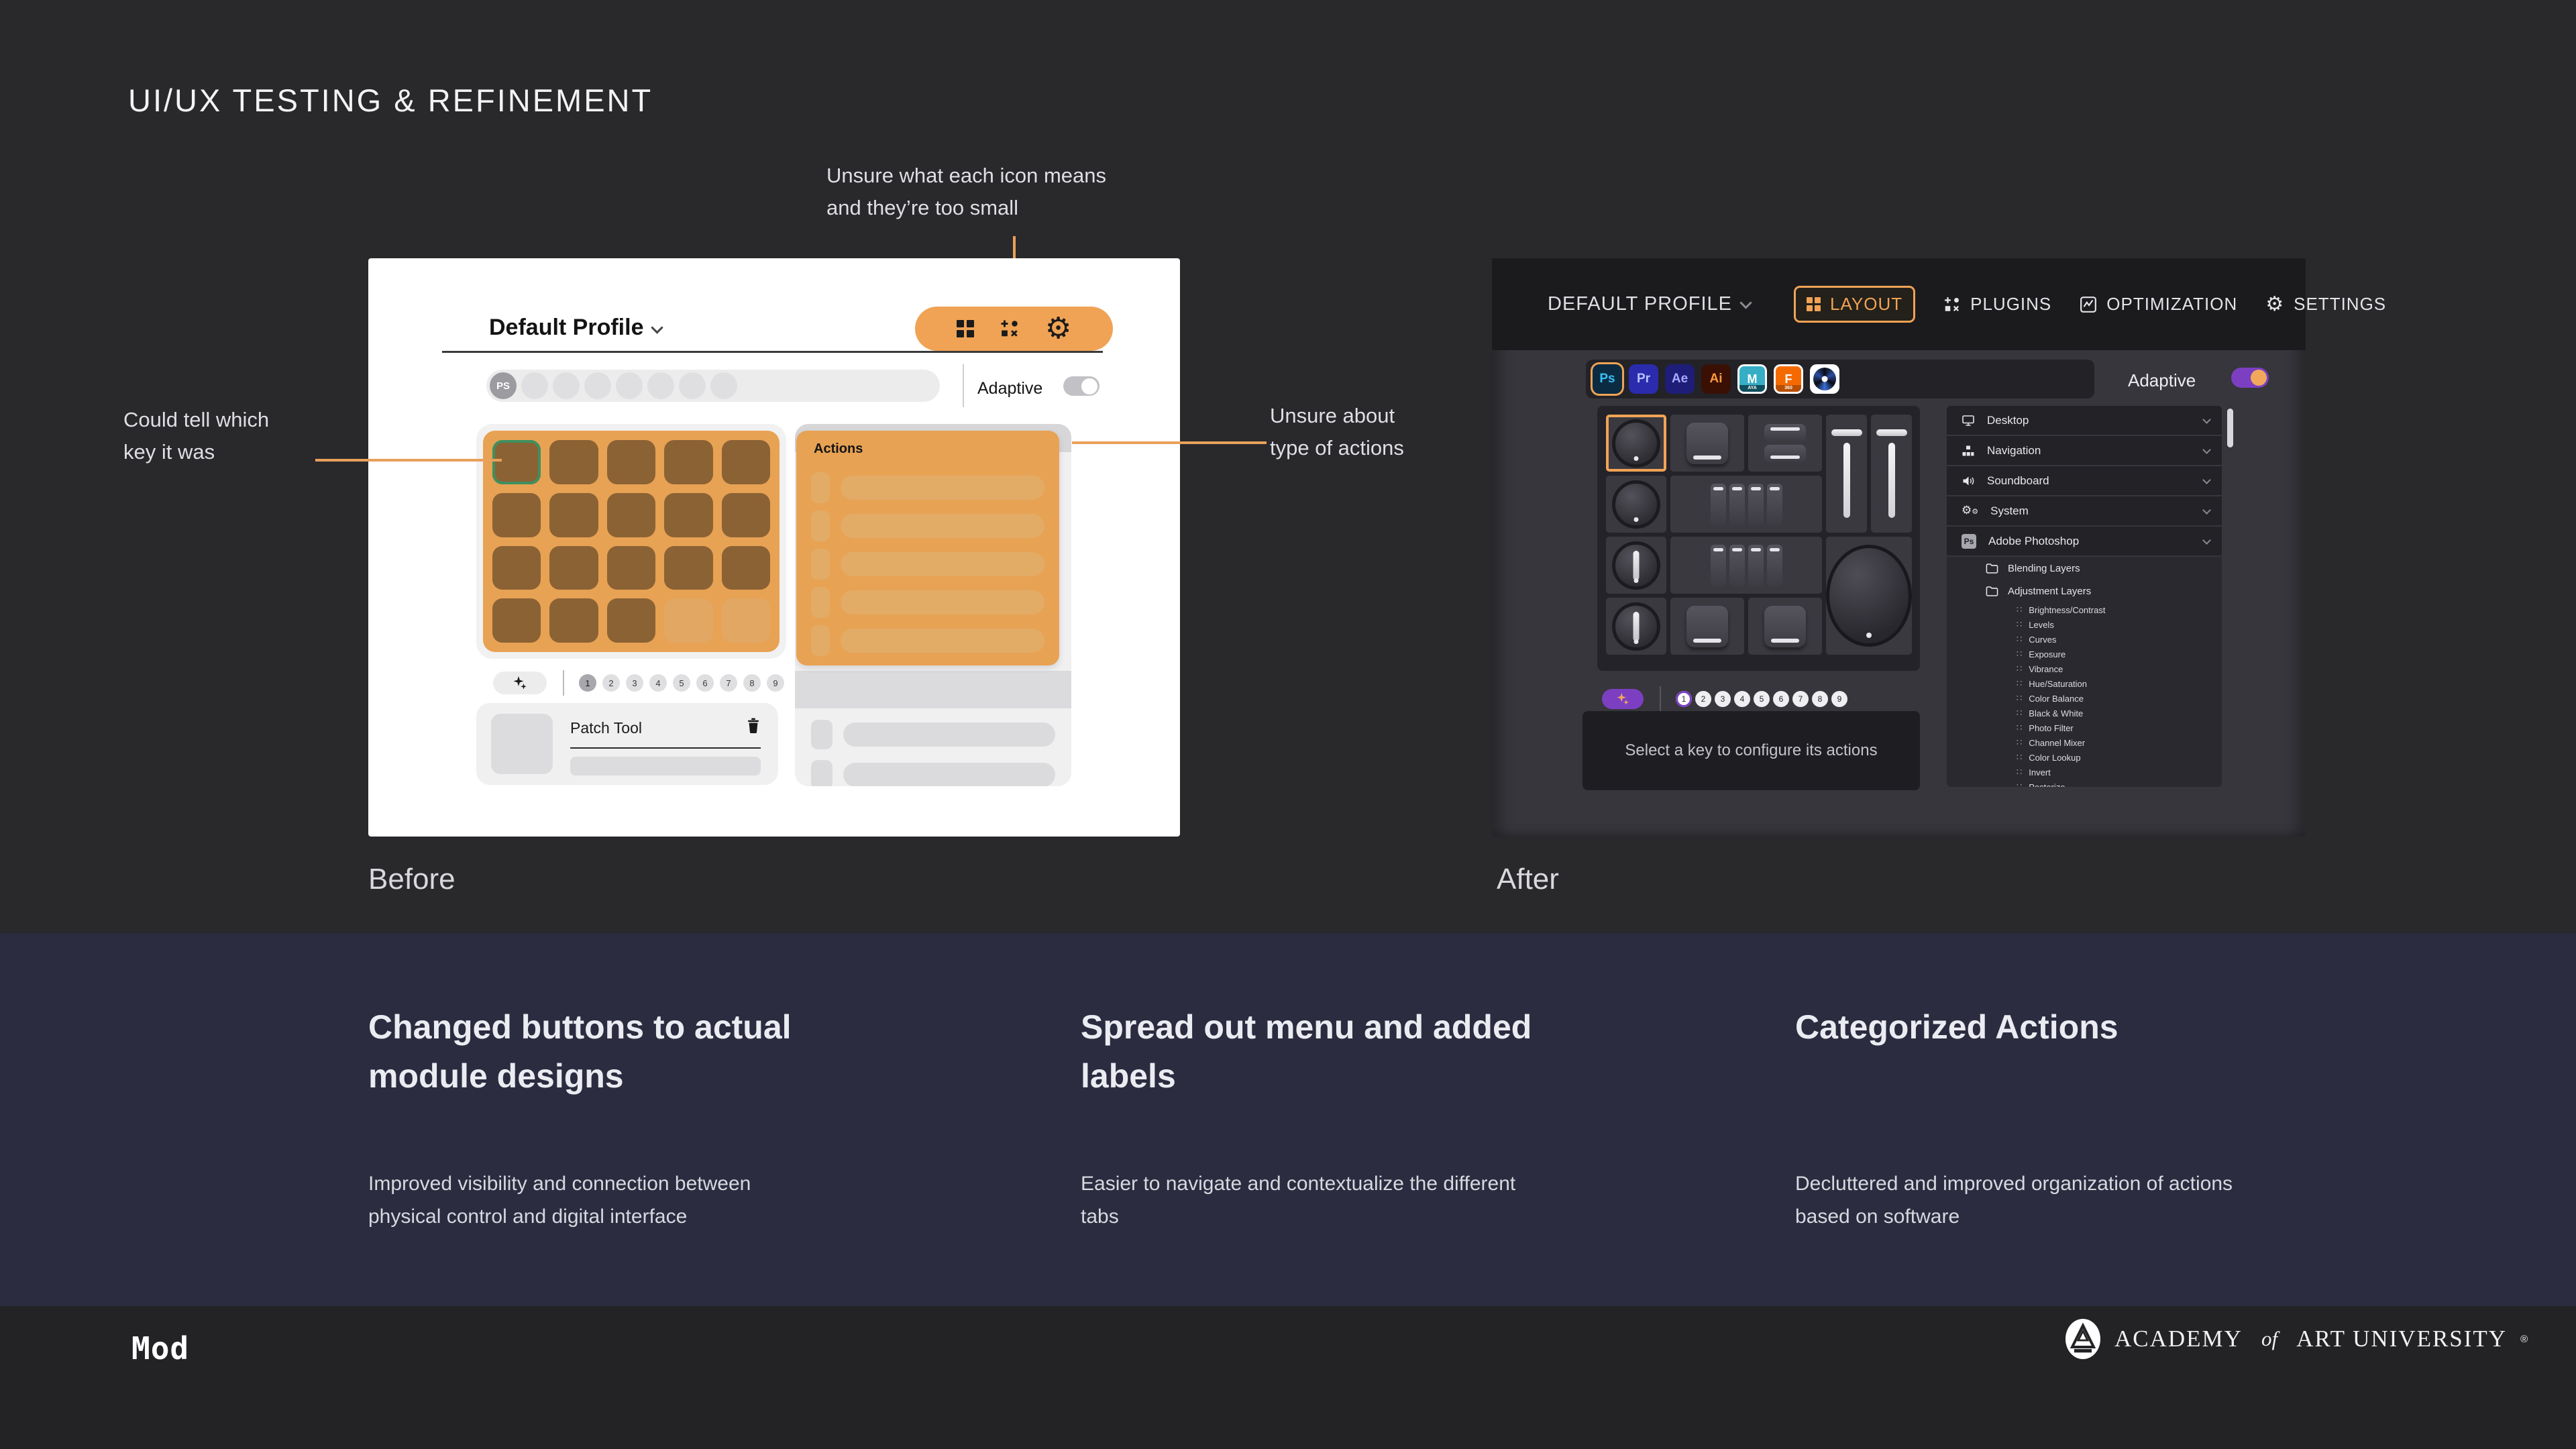 The height and width of the screenshot is (1449, 2576). I want to click on category-desktop: Desktop, so click(2084, 421).